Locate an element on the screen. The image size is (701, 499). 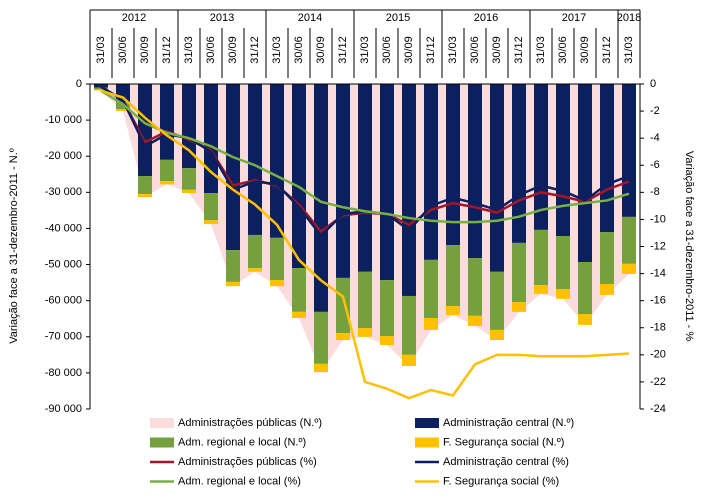
y2-tick-label: -20 is located at coordinates (658, 355).